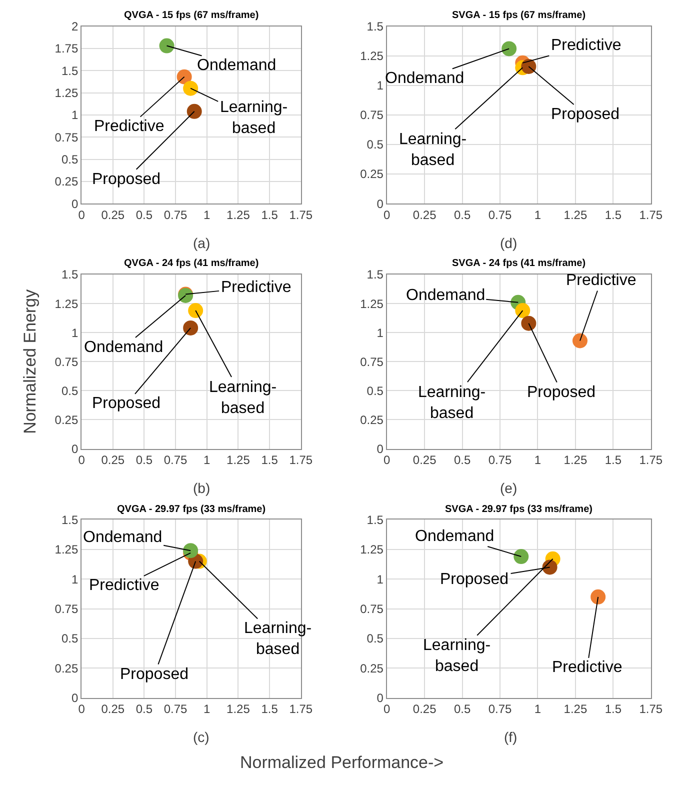  I want to click on chart-title: QVGA - 15 fps (67 ms/frame), so click(191, 15).